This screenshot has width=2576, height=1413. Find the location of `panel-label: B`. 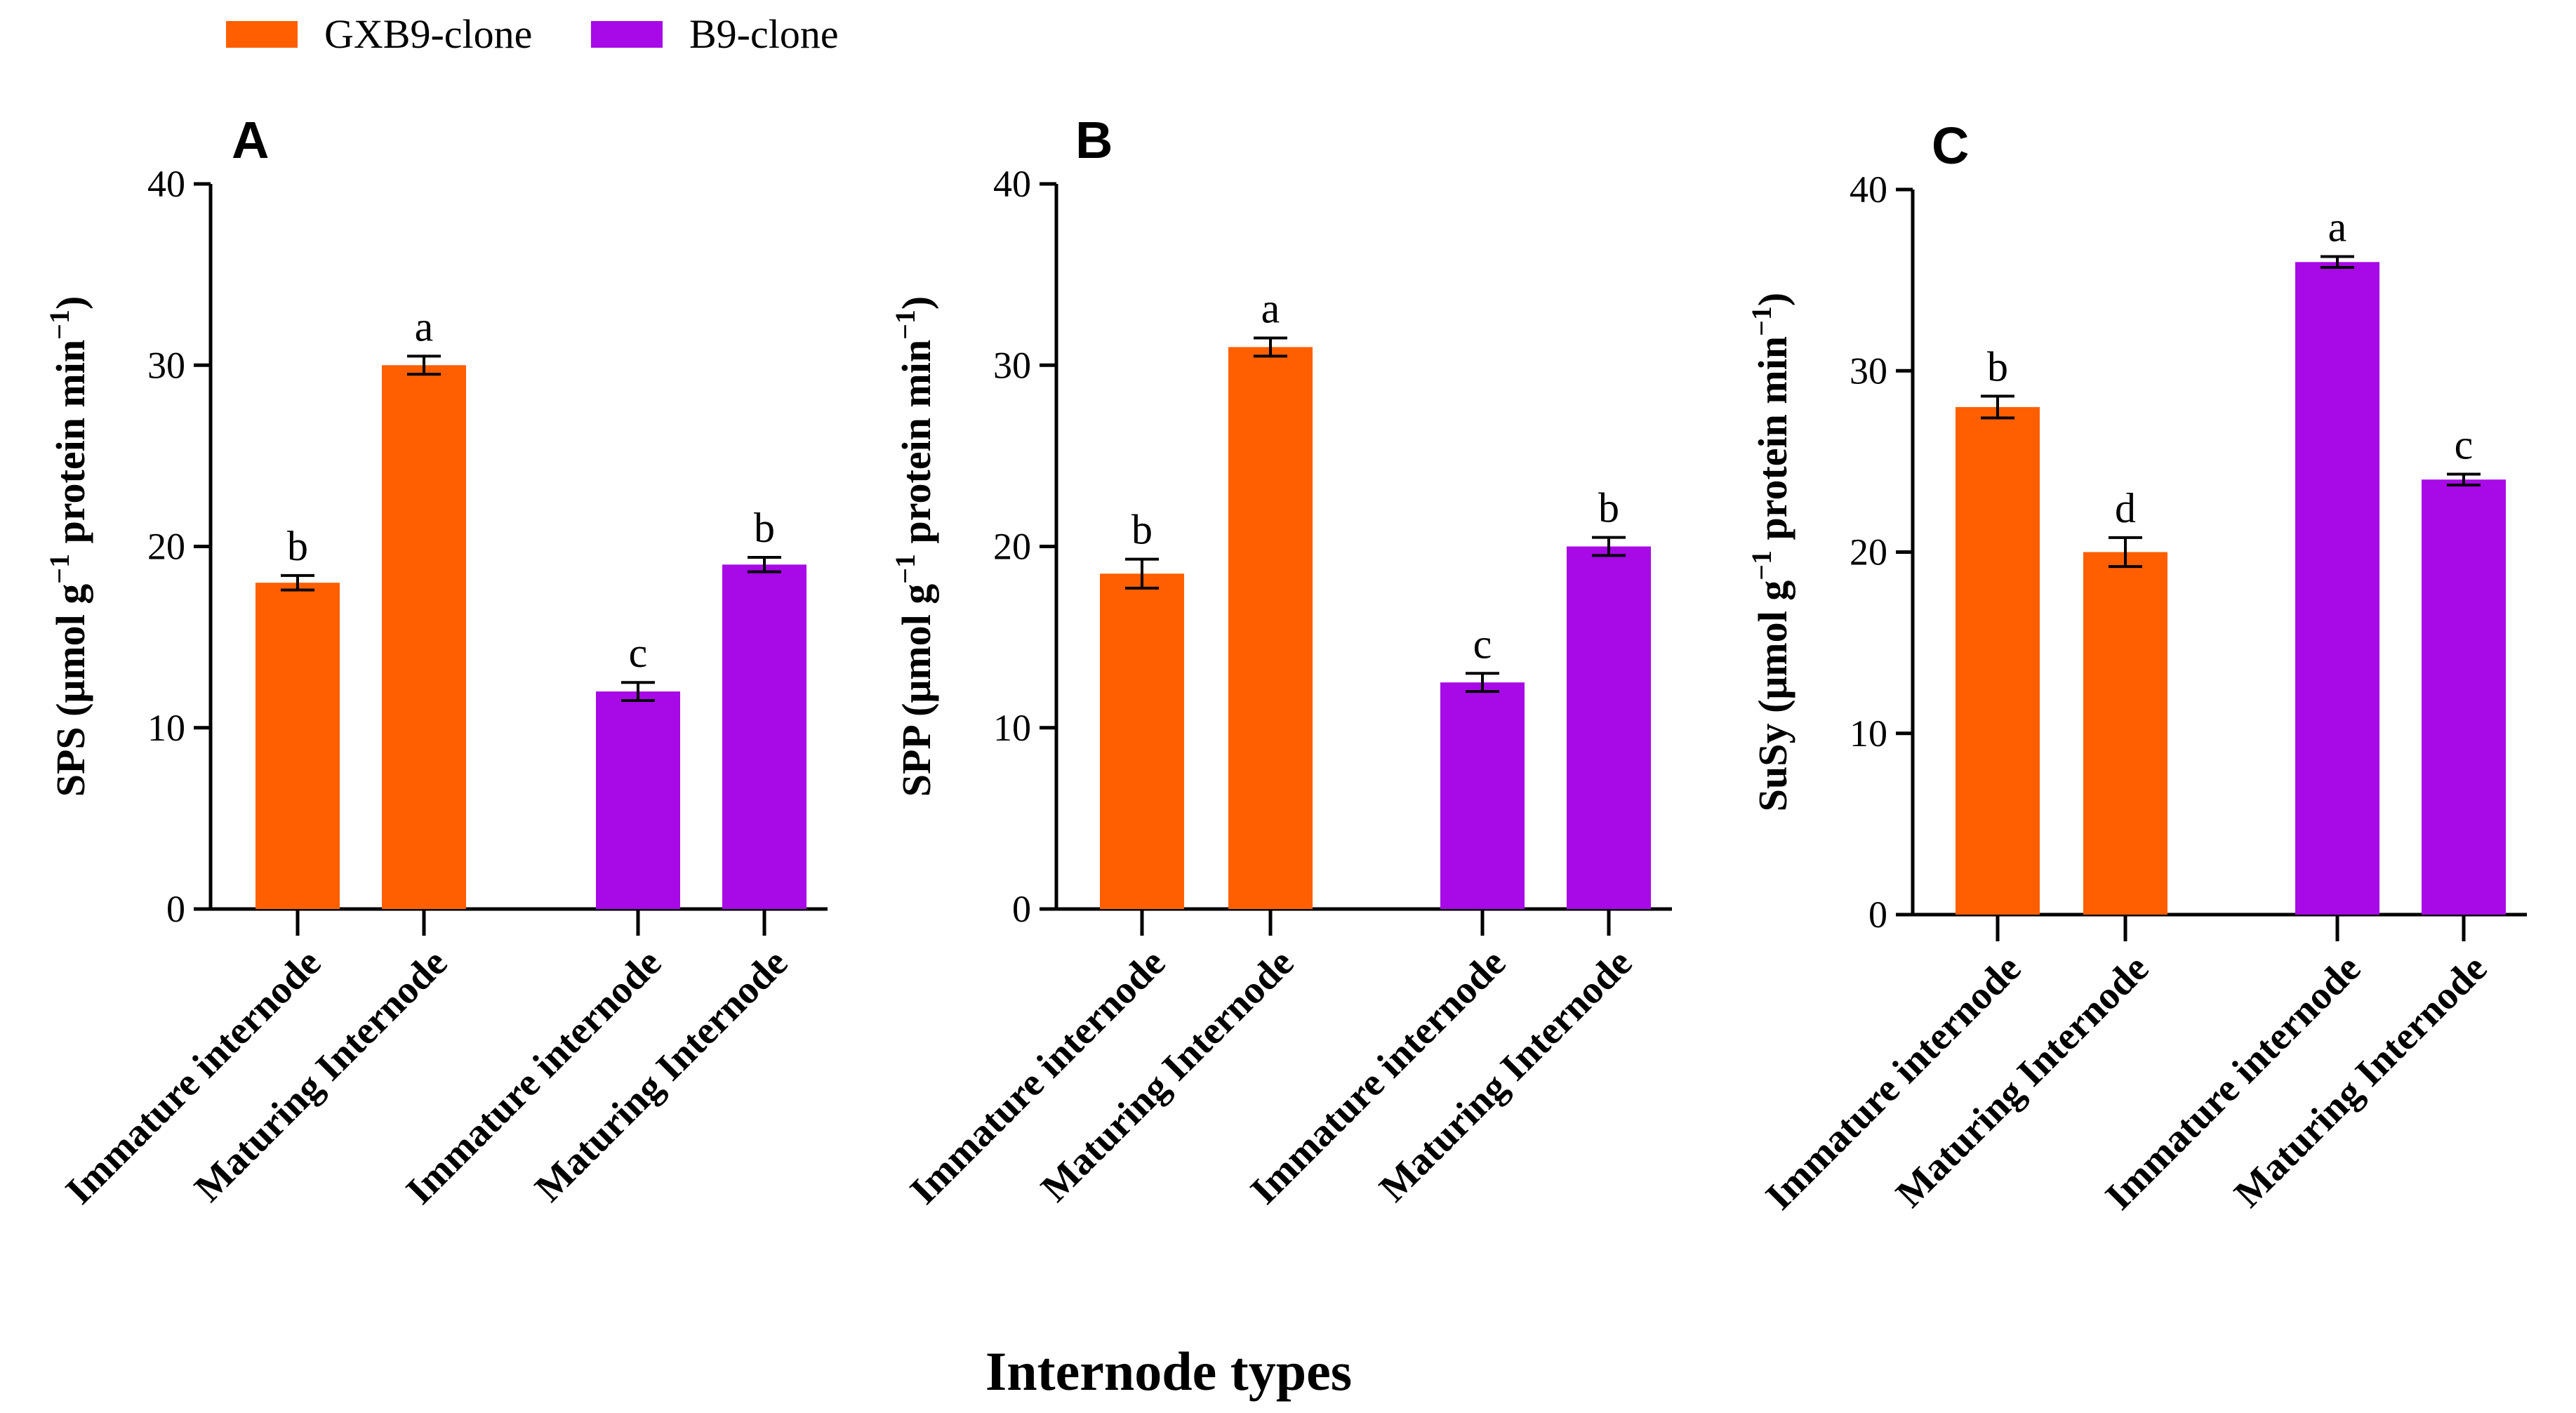

panel-label: B is located at coordinates (1094, 140).